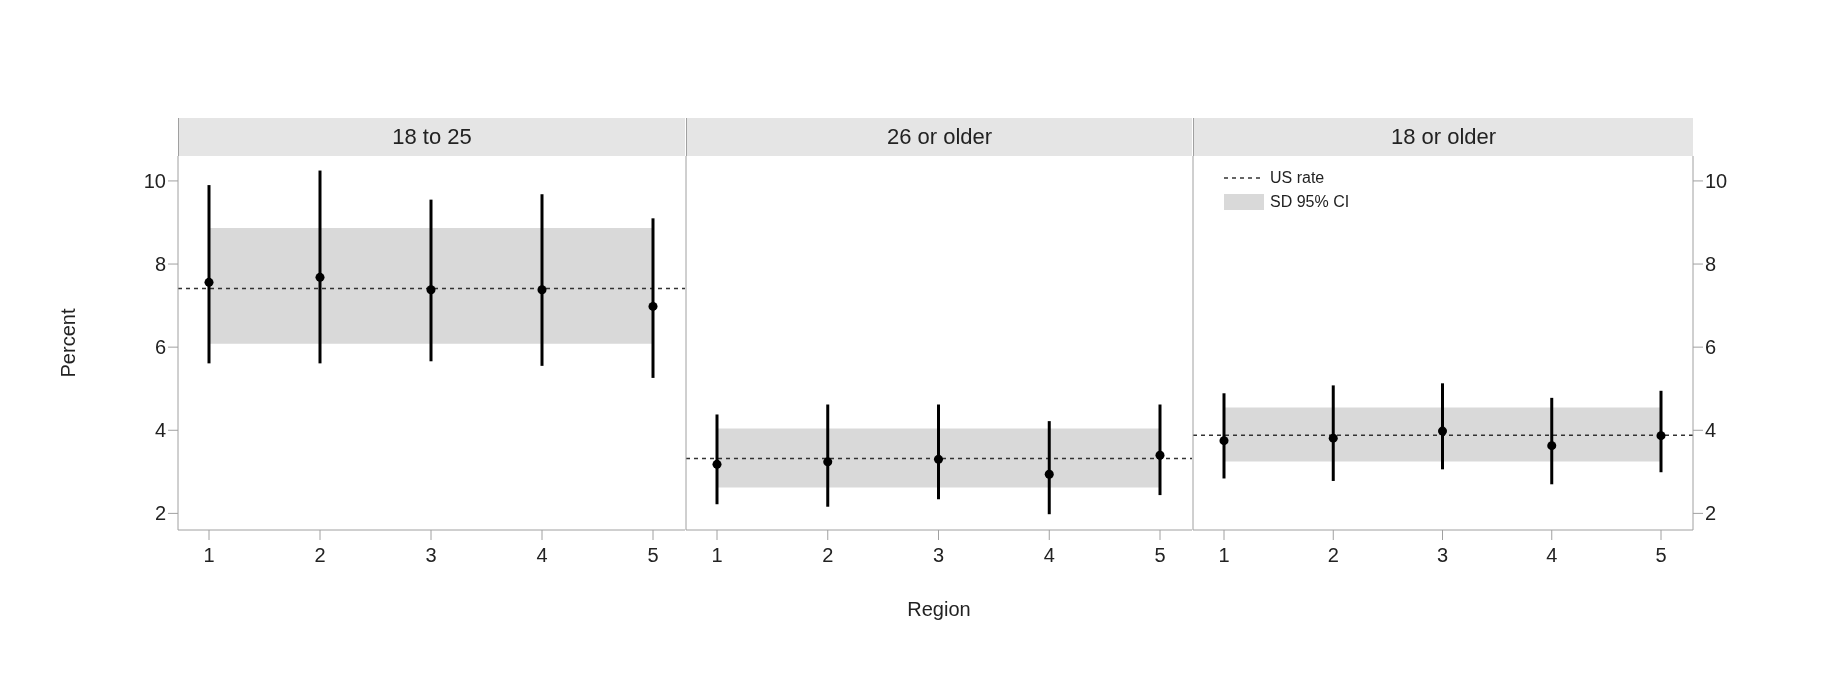 This screenshot has width=1836, height=688. What do you see at coordinates (1443, 137) in the screenshot?
I see `chart-title: 18 or older` at bounding box center [1443, 137].